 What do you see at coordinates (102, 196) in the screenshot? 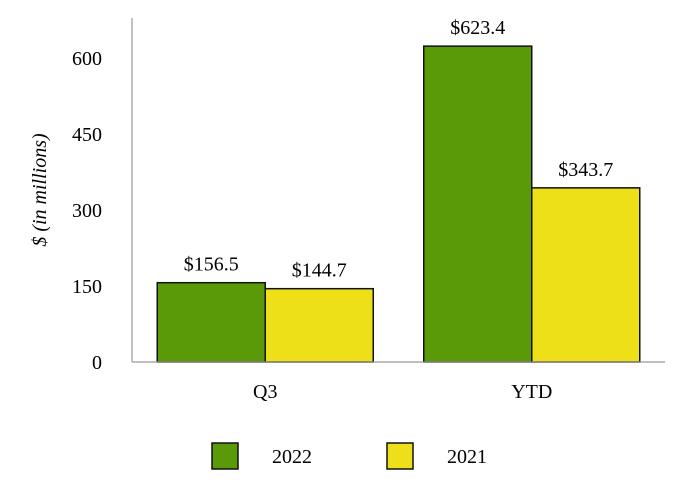
I see `y-axis: 0 150 300 450 600` at bounding box center [102, 196].